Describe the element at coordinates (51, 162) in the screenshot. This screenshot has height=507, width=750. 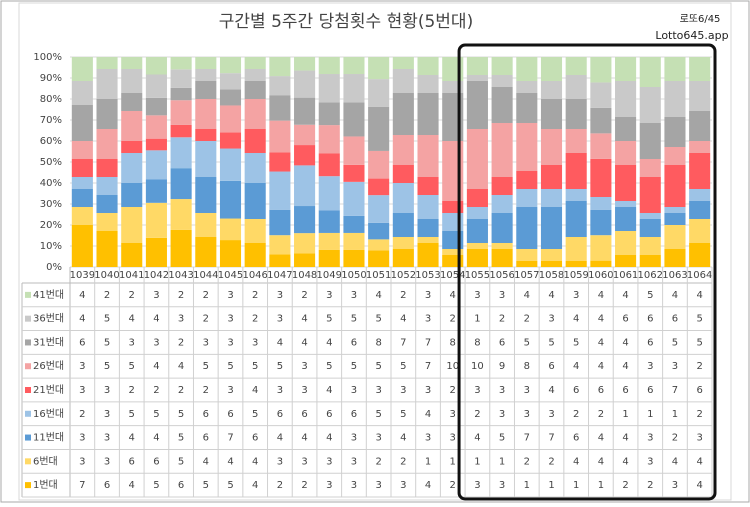
I see `y-tick-label: 50%` at that location.